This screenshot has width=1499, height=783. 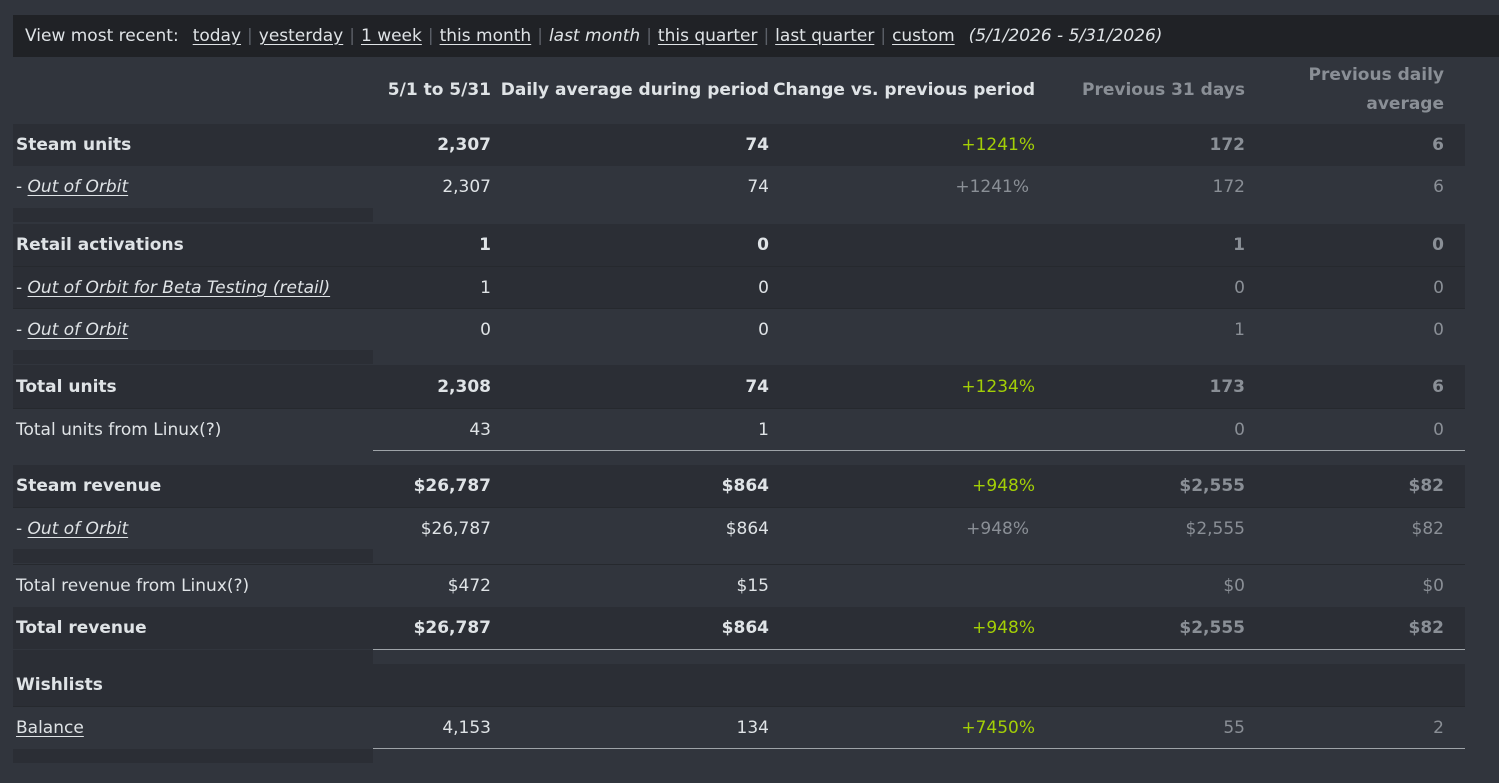 I want to click on daily-value: $15, so click(x=752, y=586).